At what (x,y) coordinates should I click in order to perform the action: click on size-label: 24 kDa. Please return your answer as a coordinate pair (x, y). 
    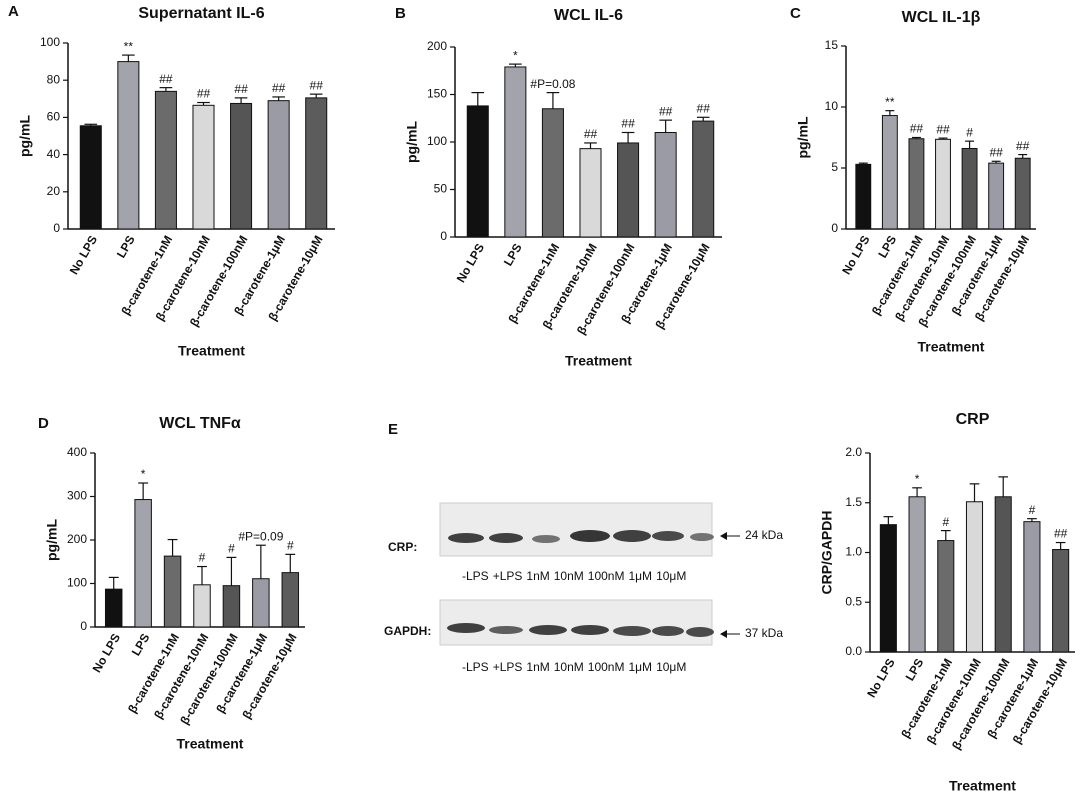
    Looking at the image, I should click on (764, 535).